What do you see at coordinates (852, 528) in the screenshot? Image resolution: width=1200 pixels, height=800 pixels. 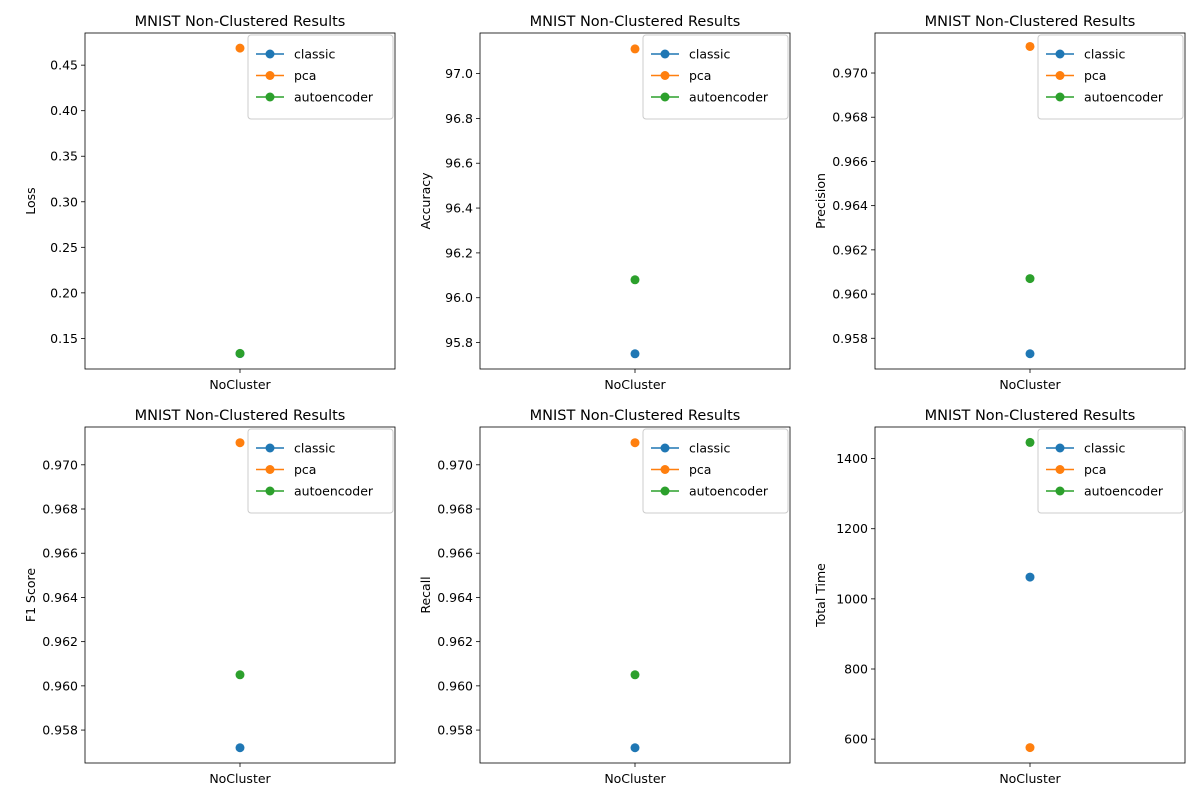 I see `y-tick-label: 1200` at bounding box center [852, 528].